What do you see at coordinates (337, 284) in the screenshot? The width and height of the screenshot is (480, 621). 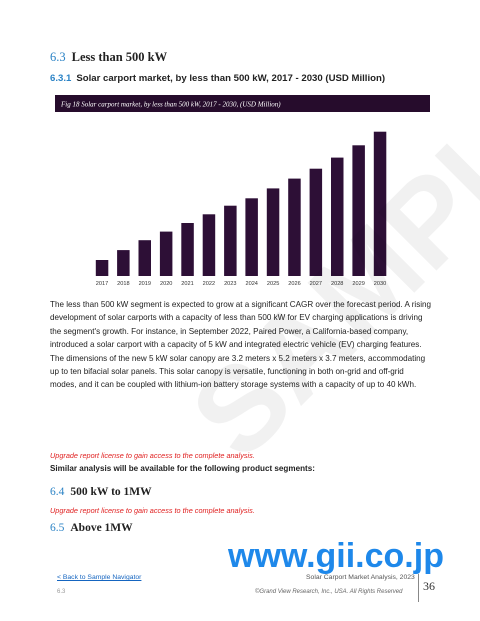 I see `x-tick-2028: 2028` at bounding box center [337, 284].